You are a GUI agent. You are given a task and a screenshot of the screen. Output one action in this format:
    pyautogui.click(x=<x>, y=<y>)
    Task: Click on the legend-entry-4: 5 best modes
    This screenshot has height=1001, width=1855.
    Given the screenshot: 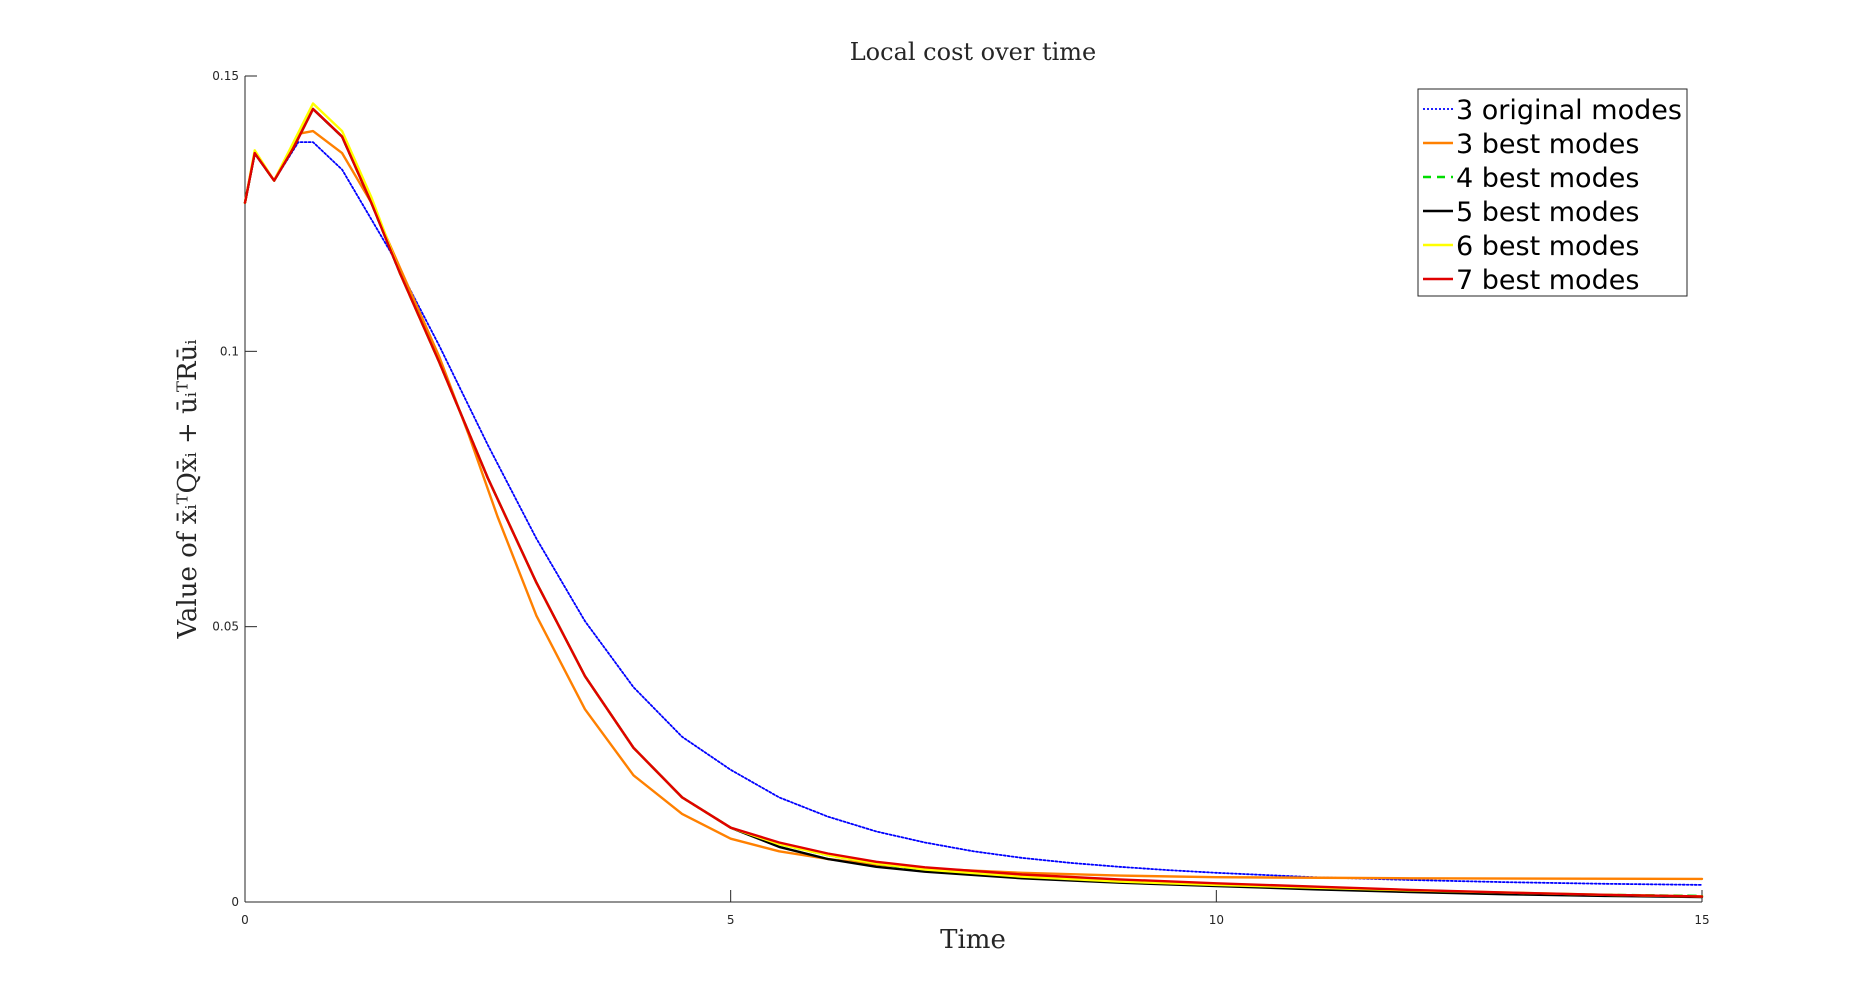 What is the action you would take?
    pyautogui.click(x=1547, y=212)
    